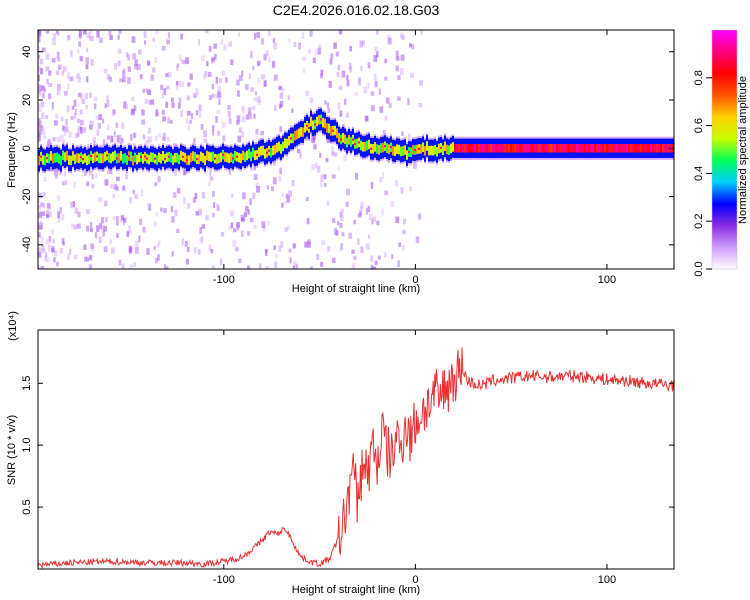 The width and height of the screenshot is (750, 600). I want to click on snr-y-axis-title: SNR (10 * v/v), so click(12, 450).